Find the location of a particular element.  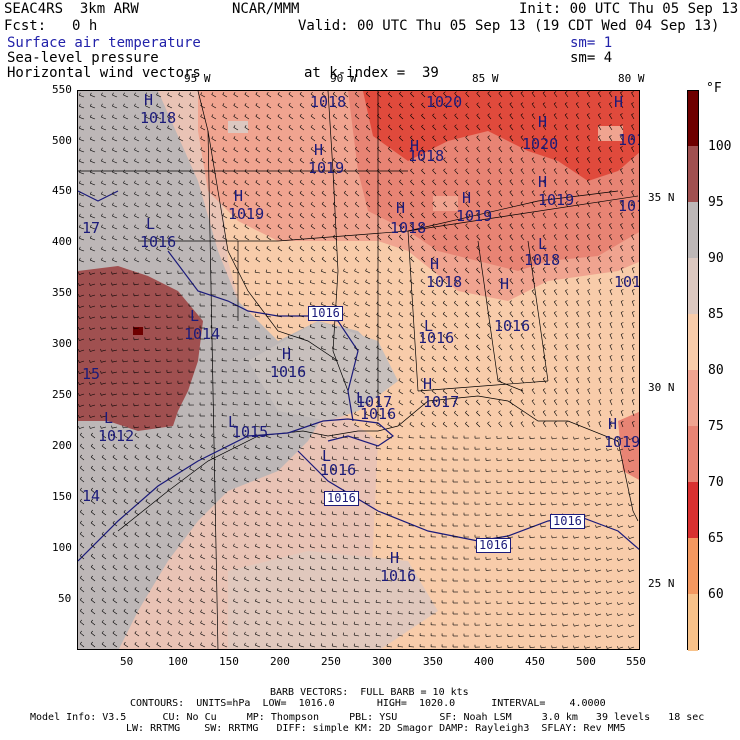

shade-100plus is located at coordinates (138, 331).